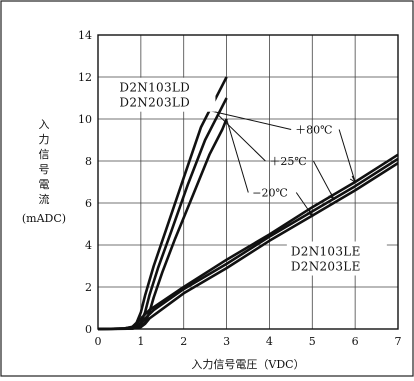 This screenshot has width=414, height=381. I want to click on y-tick-label: 6, so click(88, 203).